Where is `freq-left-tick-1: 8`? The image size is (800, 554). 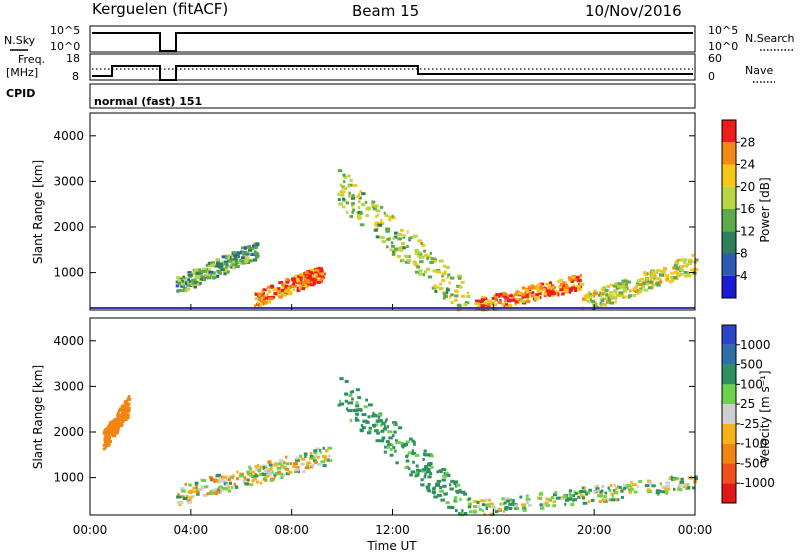 freq-left-tick-1: 8 is located at coordinates (75, 76).